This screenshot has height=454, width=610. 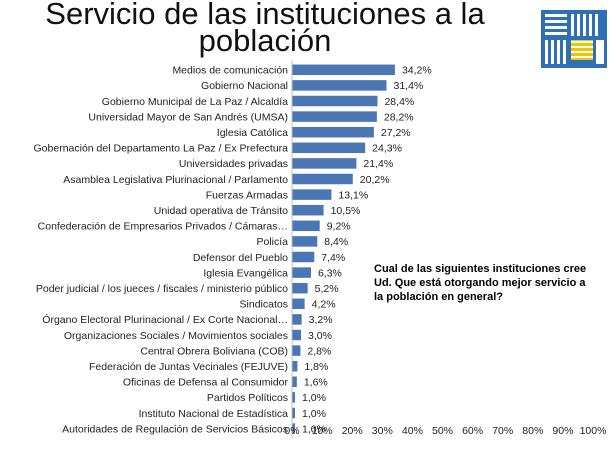 I want to click on value-label: 20,2%, so click(x=375, y=180).